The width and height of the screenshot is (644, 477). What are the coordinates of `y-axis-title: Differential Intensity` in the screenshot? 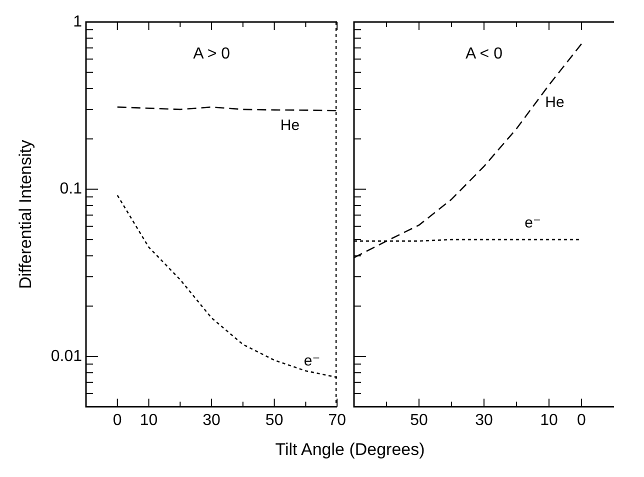 It's located at (25, 214).